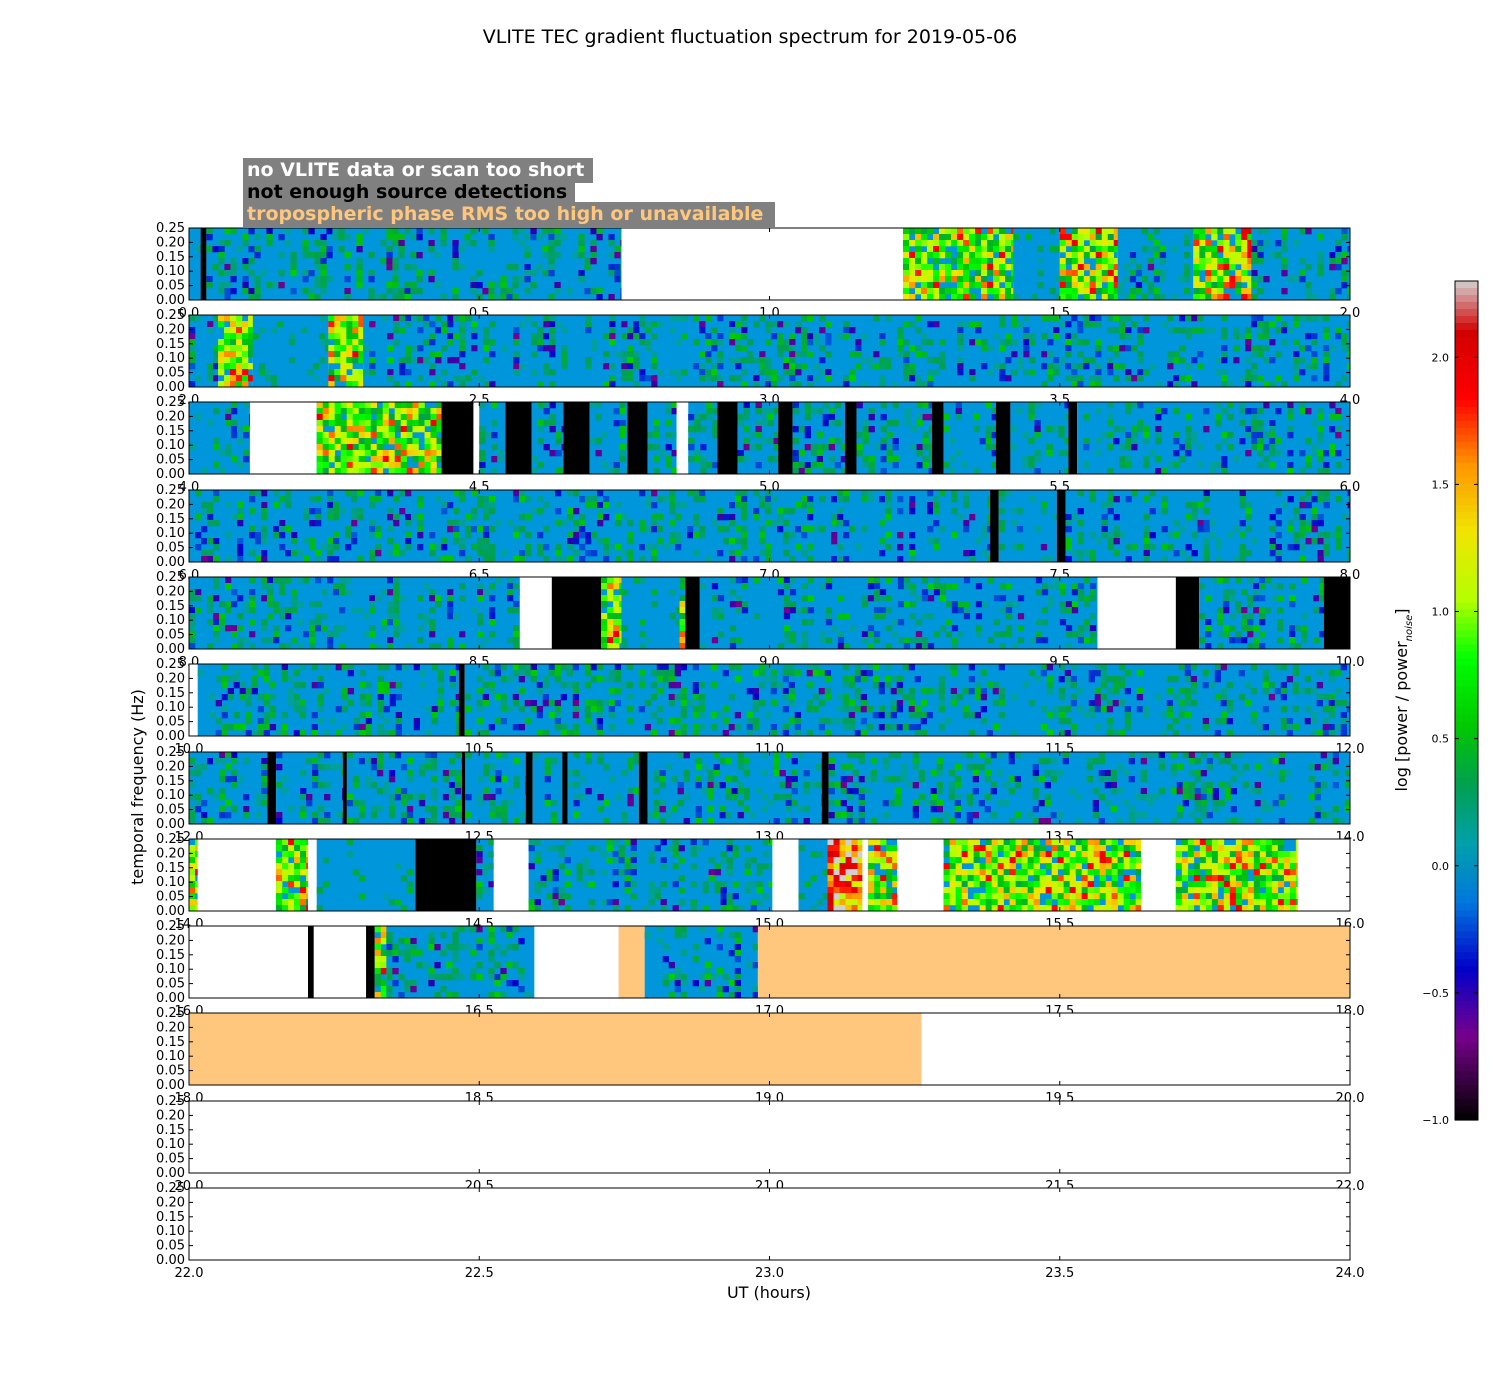 The width and height of the screenshot is (1500, 1400). I want to click on panel-5: 0.000.050.100.150.200.258.0 8.5 9.0 9.5 10.0, so click(760, 620).